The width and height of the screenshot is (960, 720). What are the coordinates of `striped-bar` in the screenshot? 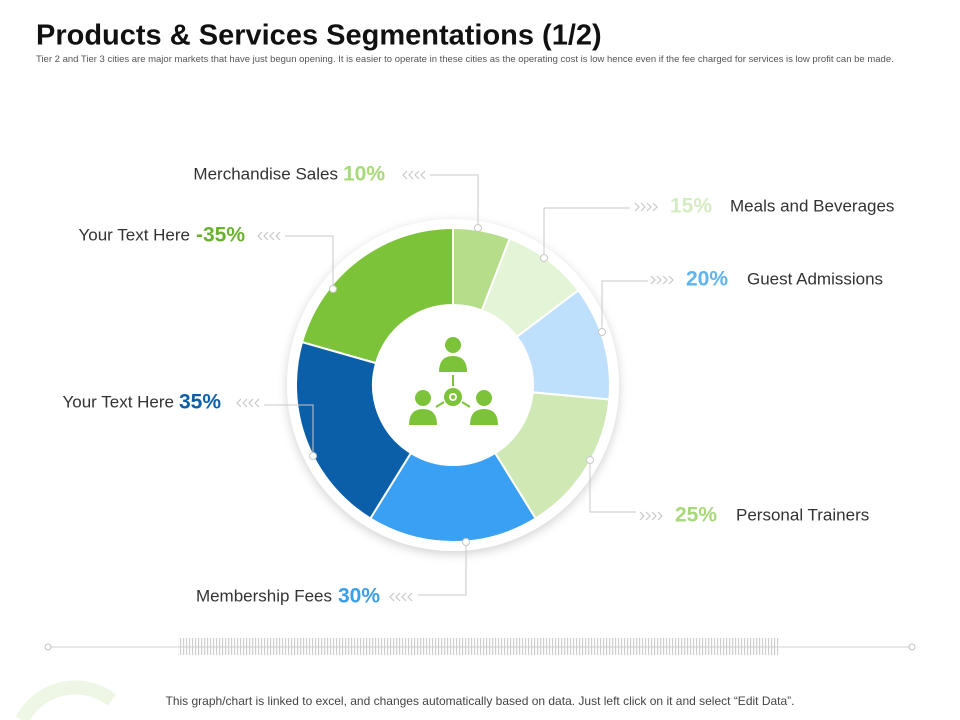 It's located at (479, 646).